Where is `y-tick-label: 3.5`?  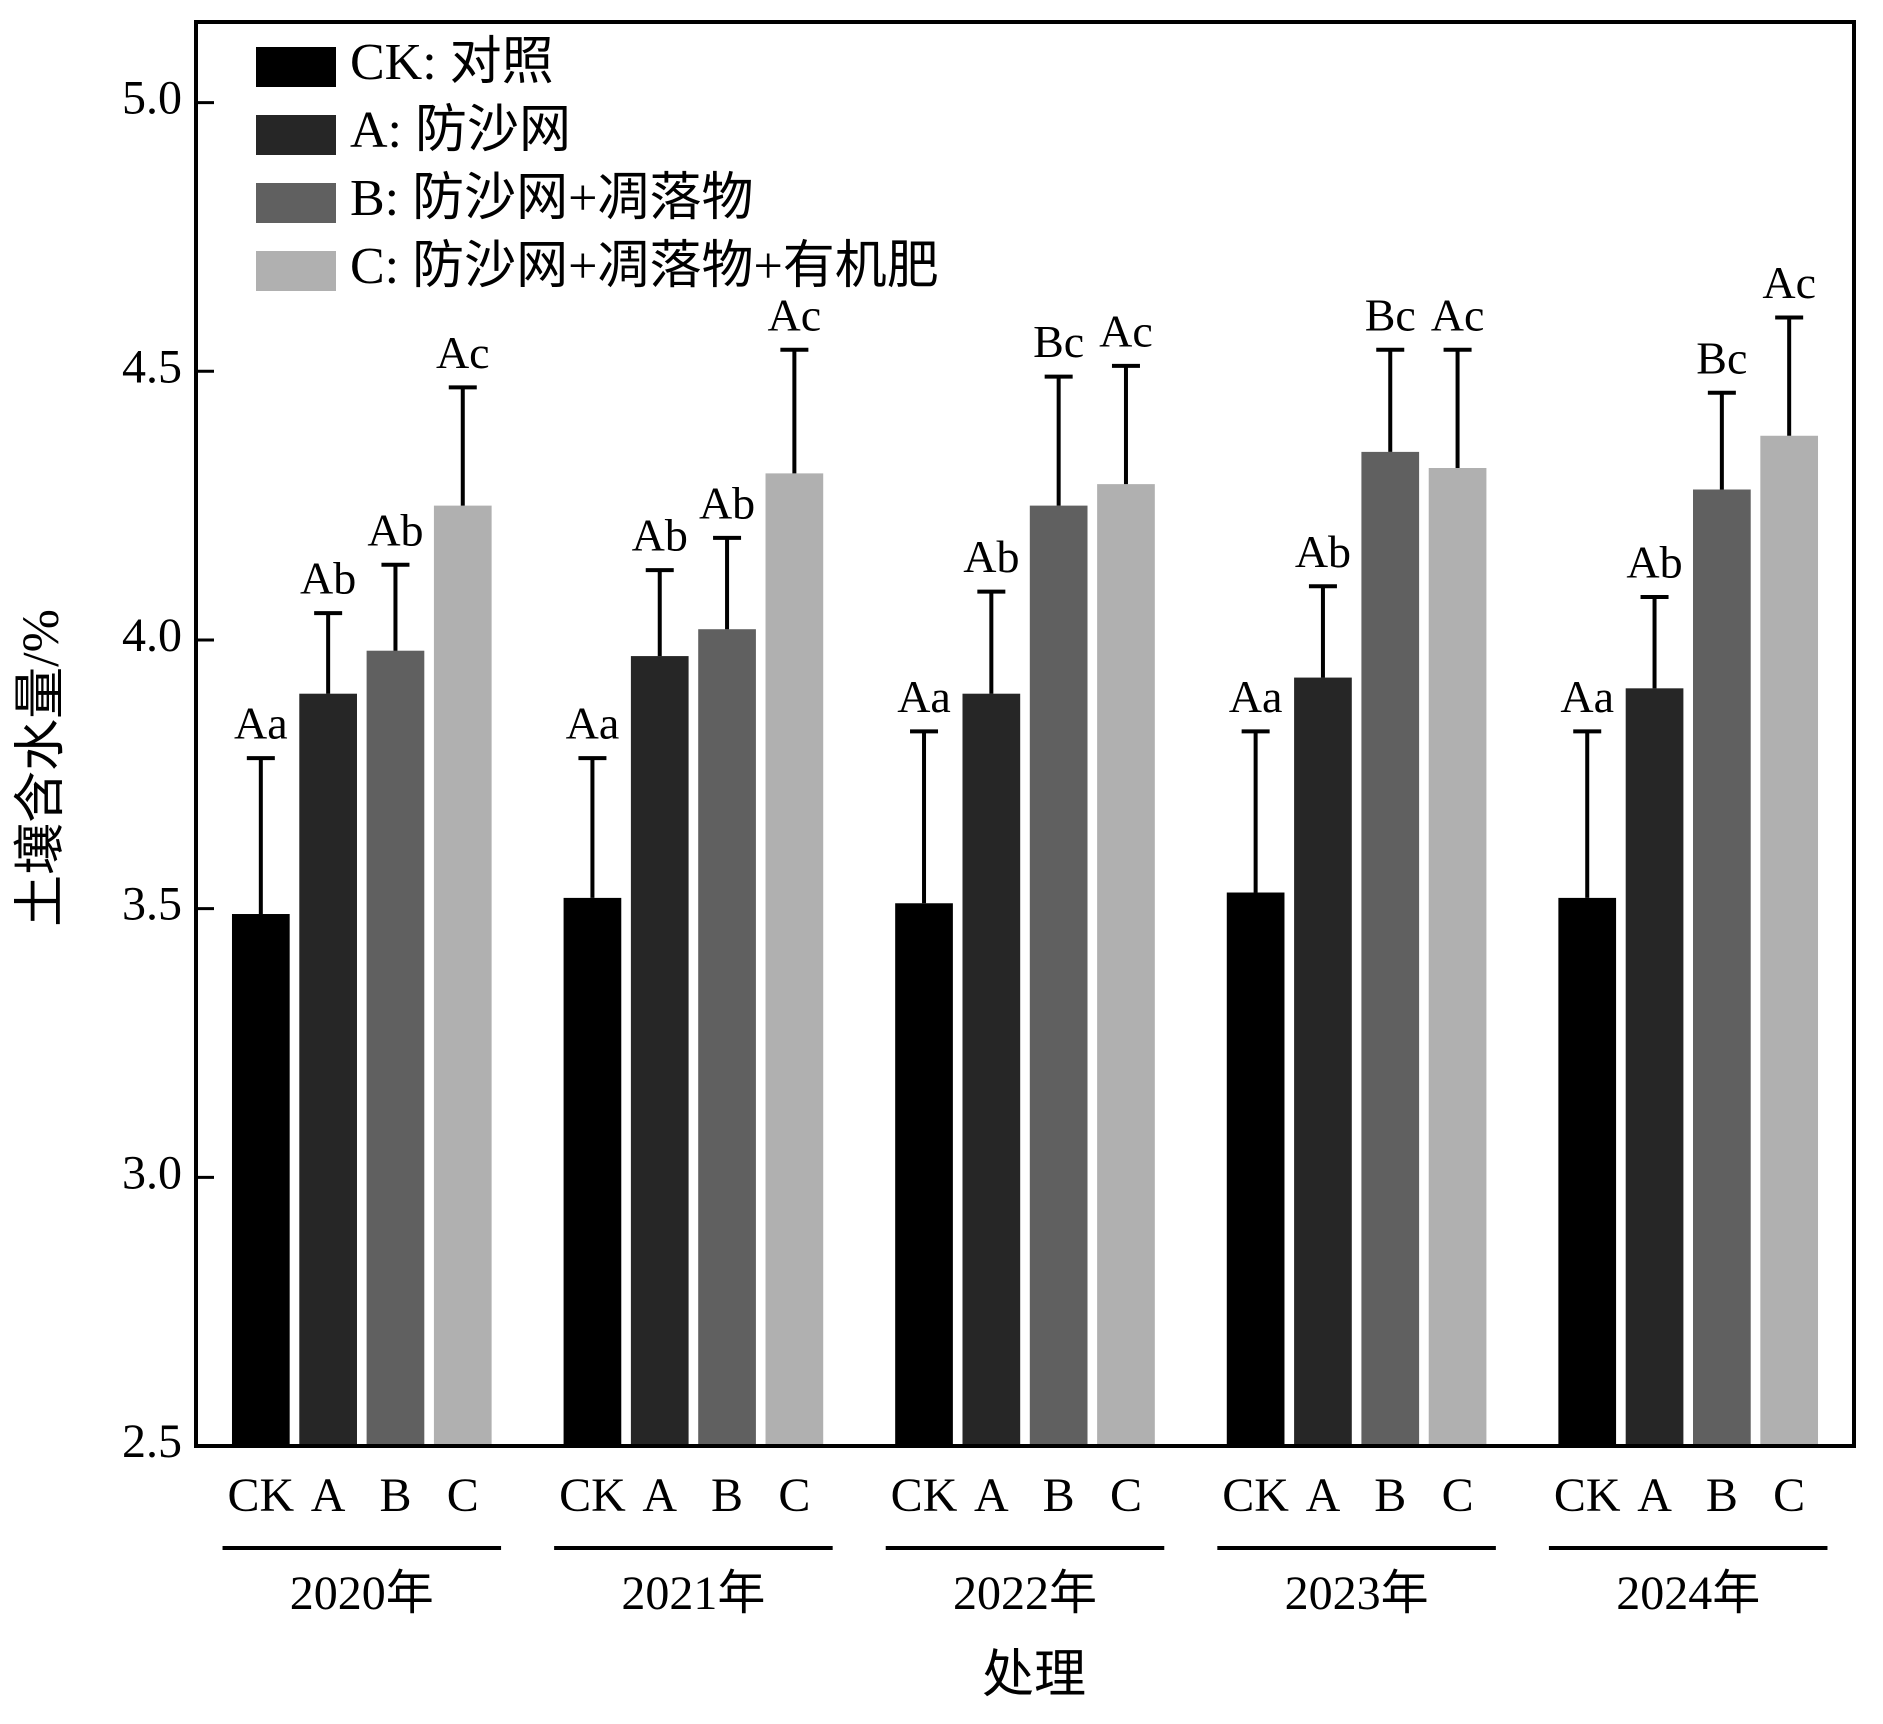 y-tick-label: 3.5 is located at coordinates (152, 904).